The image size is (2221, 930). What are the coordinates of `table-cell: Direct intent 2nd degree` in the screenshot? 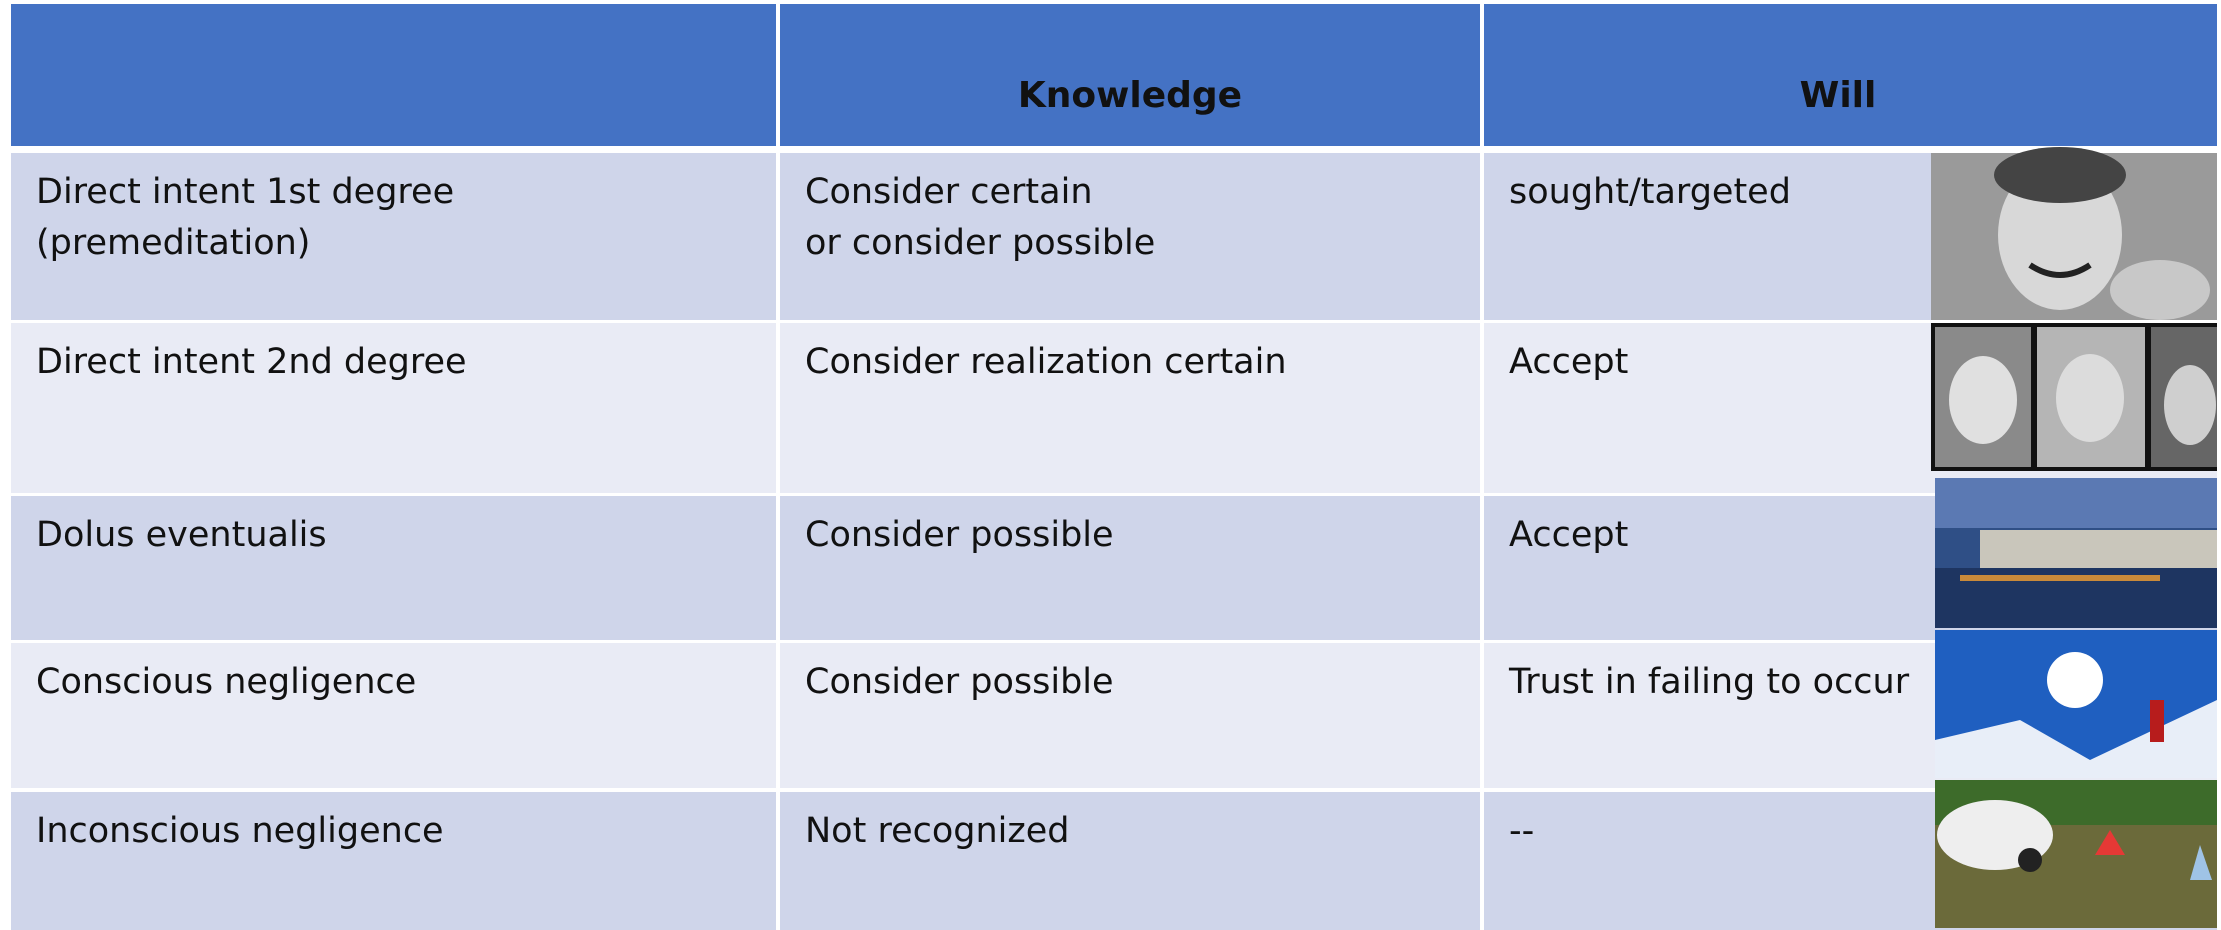 It's located at (393, 408).